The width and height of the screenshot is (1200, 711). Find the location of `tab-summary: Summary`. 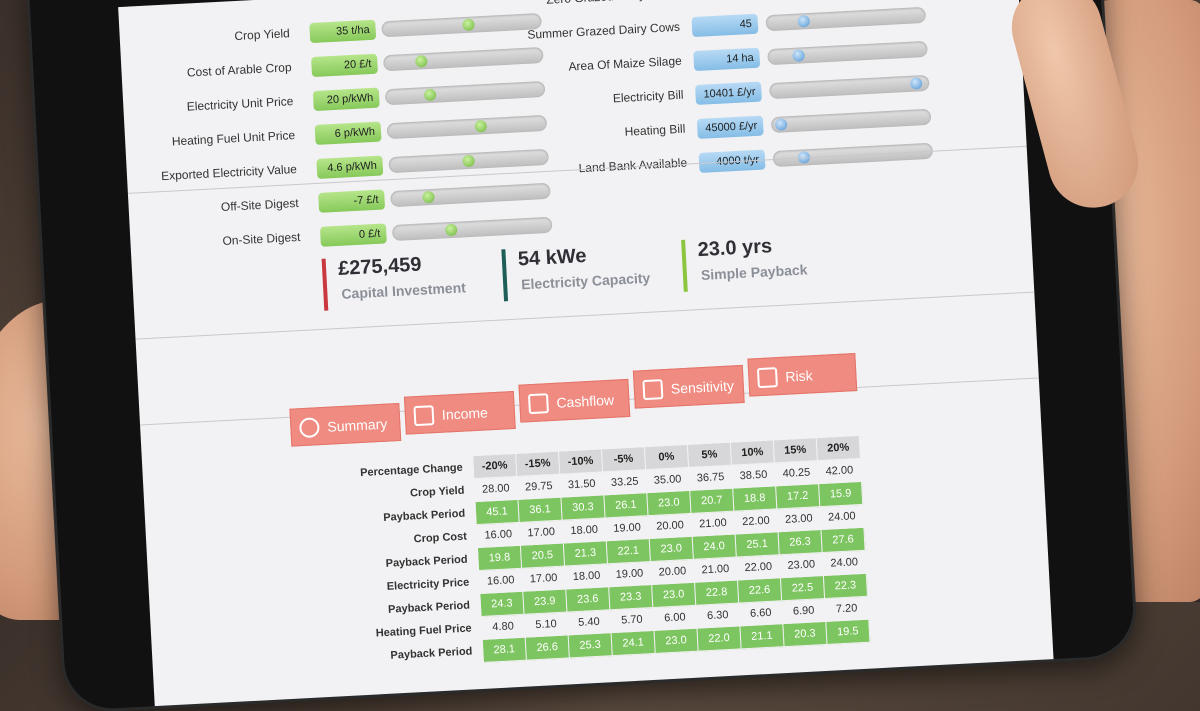

tab-summary: Summary is located at coordinates (345, 424).